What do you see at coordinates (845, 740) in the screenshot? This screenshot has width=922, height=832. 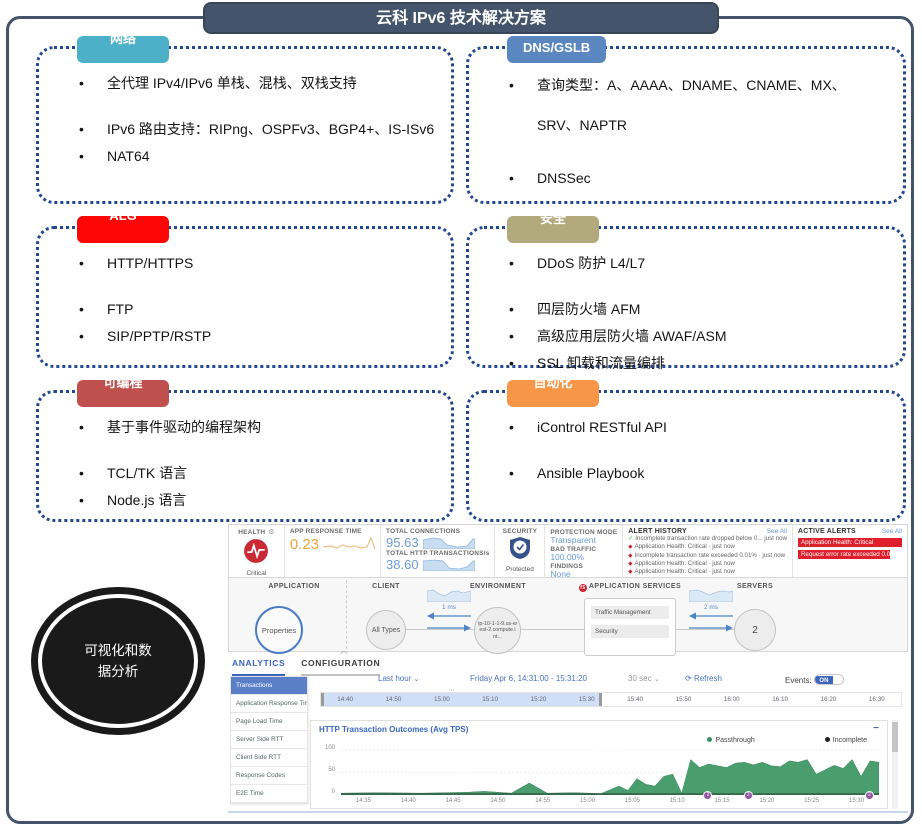 I see `legend-incomplete: Incomplete` at bounding box center [845, 740].